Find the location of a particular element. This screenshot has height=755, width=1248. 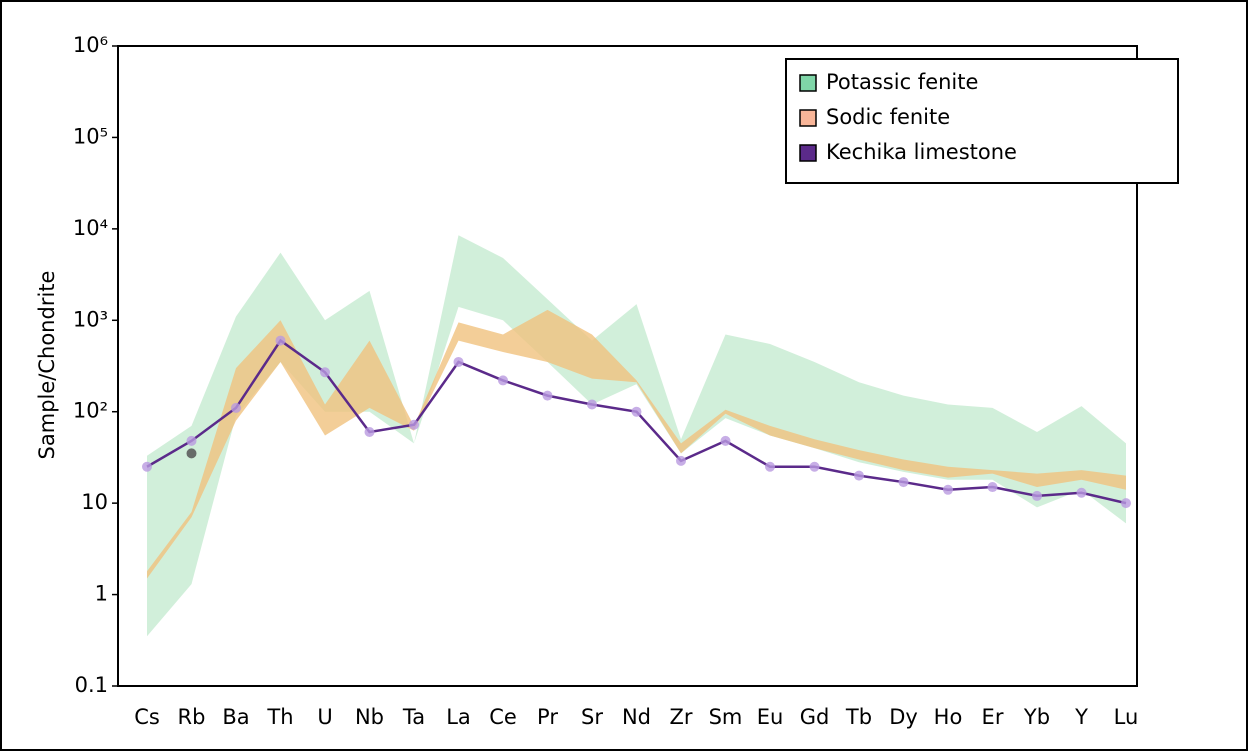

x-tick-label: Zr is located at coordinates (680, 717).